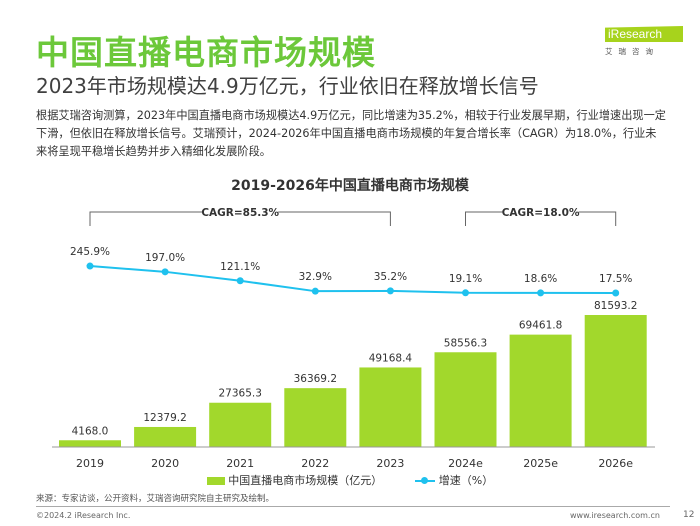  What do you see at coordinates (165, 463) in the screenshot?
I see `x-tick-label: 2020` at bounding box center [165, 463].